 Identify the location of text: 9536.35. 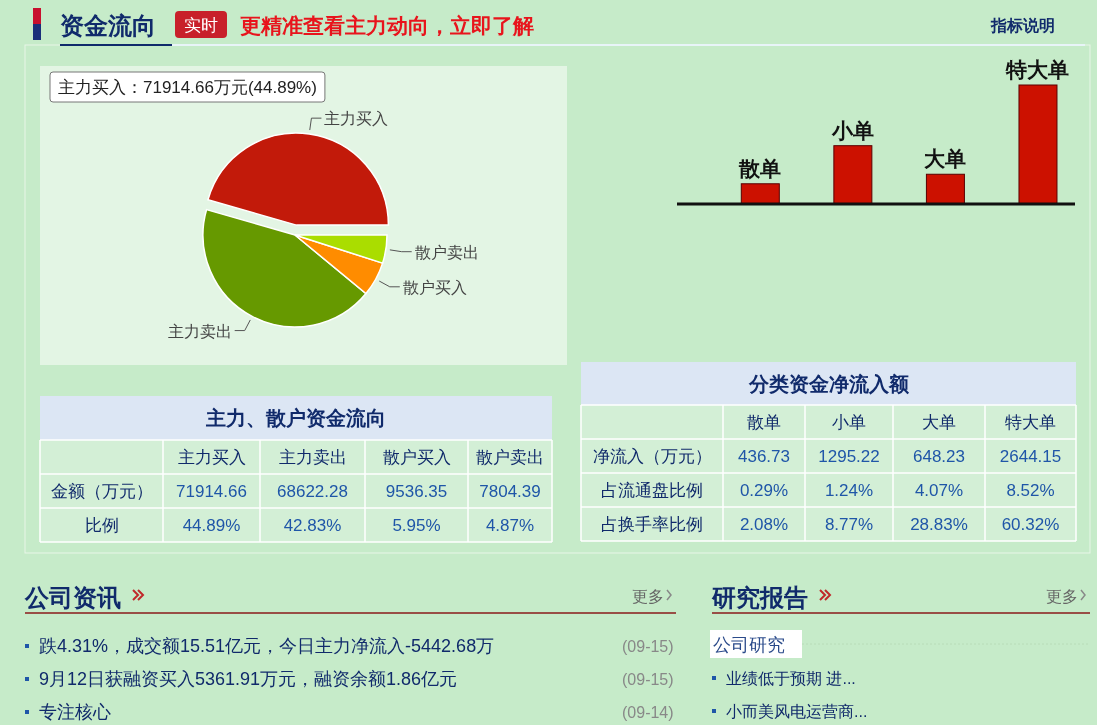
(416, 491).